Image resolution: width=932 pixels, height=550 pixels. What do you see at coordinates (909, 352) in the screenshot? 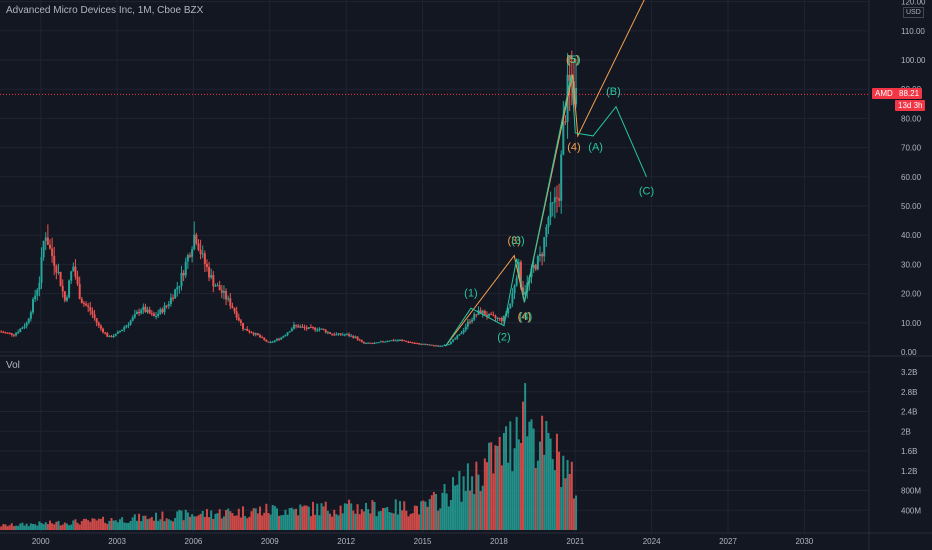
I see `price-tick-label: 0.00` at bounding box center [909, 352].